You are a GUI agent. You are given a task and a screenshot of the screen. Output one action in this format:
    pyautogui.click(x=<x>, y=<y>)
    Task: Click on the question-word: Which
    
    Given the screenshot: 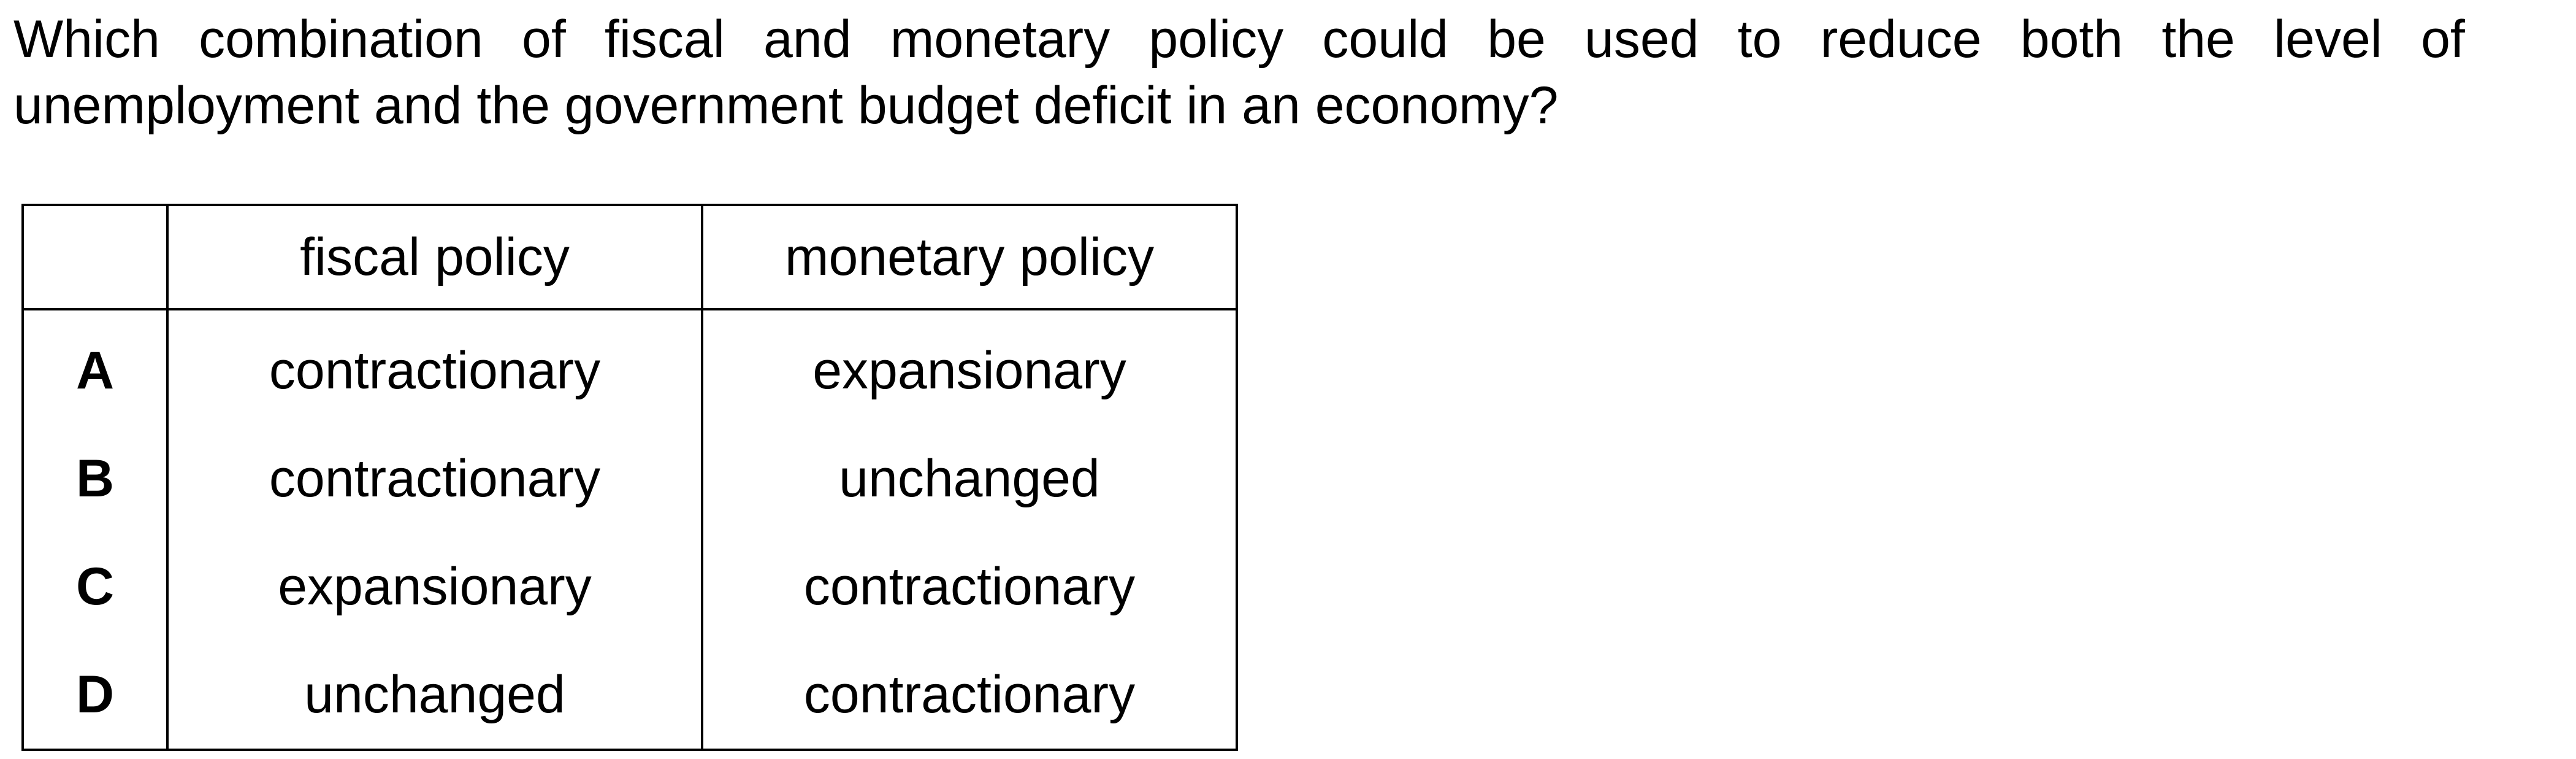 What is the action you would take?
    pyautogui.click(x=86, y=39)
    